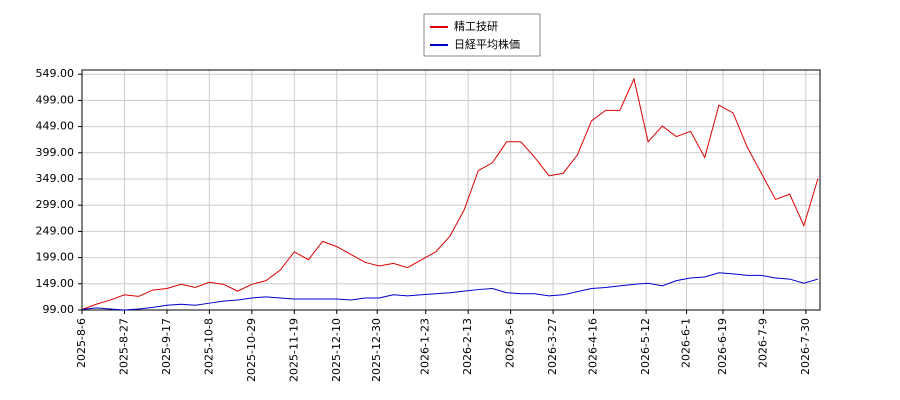  Describe the element at coordinates (425, 346) in the screenshot. I see `x-tick-label: 2026-1-23` at that location.